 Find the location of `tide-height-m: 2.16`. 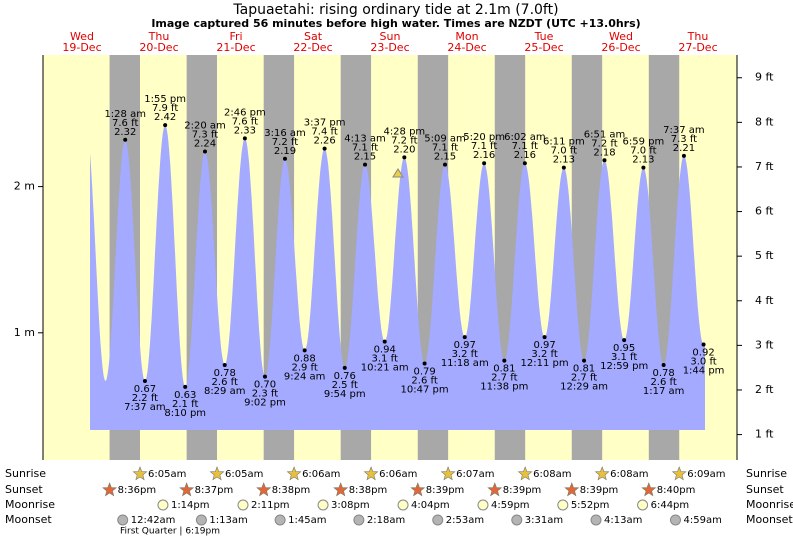

tide-height-m: 2.16 is located at coordinates (484, 155).